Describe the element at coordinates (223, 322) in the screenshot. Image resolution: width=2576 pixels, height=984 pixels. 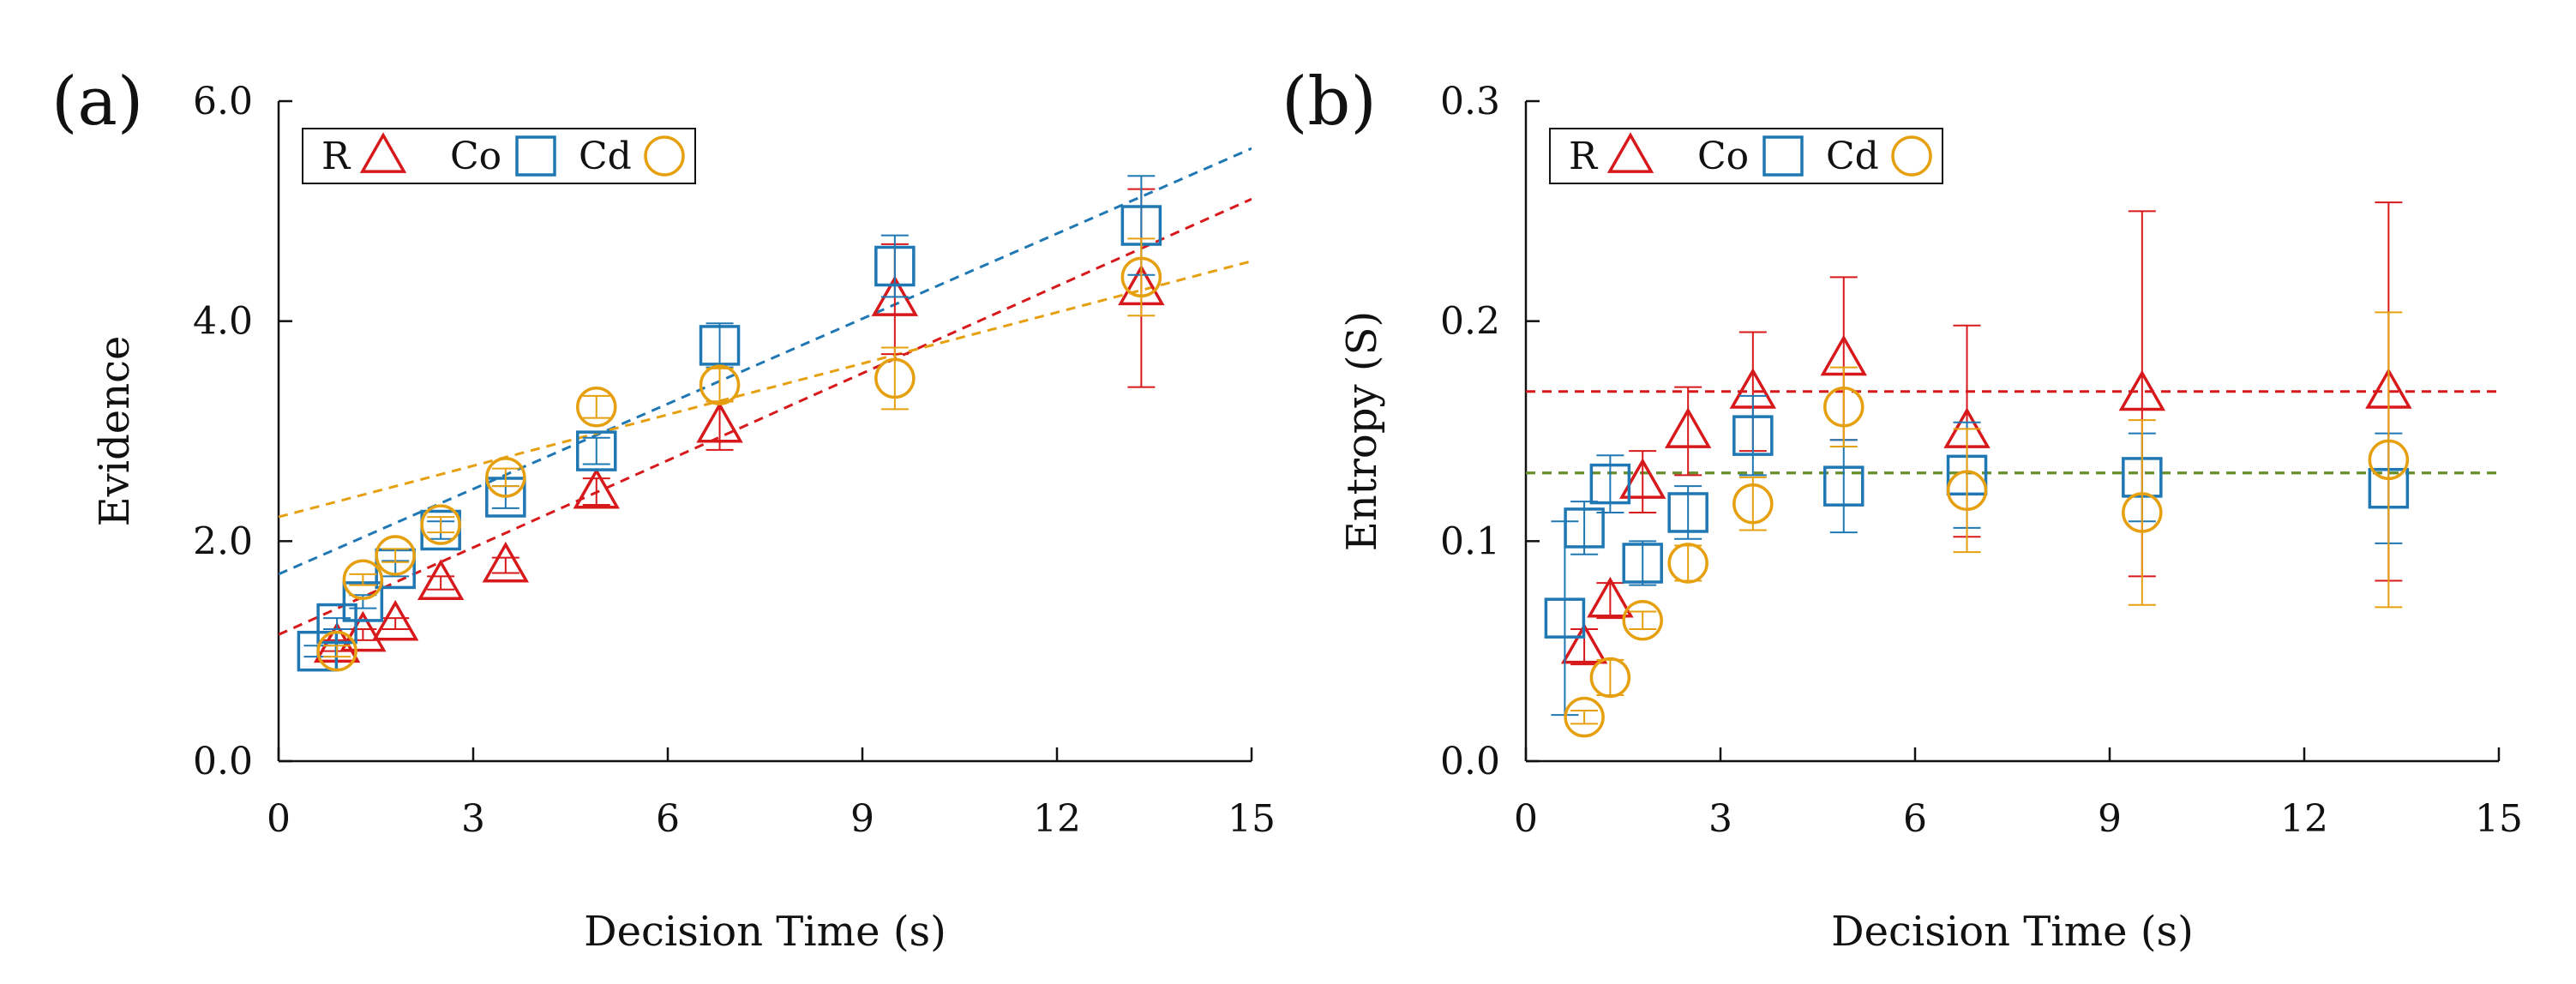
I see `y-tick-label: 4.0` at that location.